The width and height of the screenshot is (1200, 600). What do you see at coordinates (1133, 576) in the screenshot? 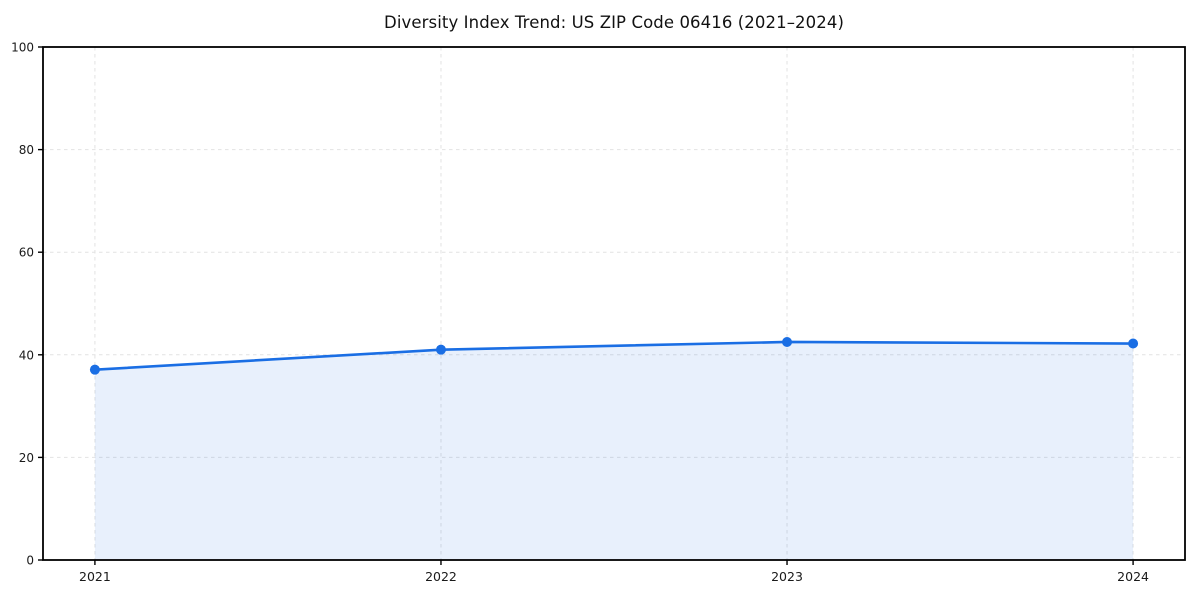
I see `x-tick-label: 2024` at bounding box center [1133, 576].